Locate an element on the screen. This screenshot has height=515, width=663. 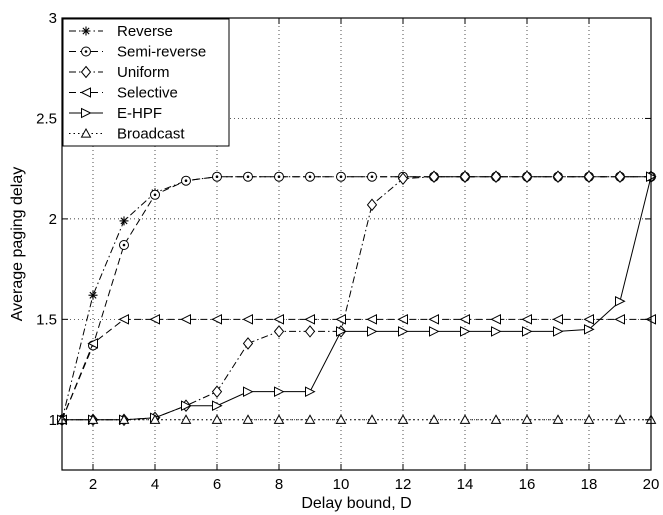
x-axis-label: Delay bound, D is located at coordinates (356, 503).